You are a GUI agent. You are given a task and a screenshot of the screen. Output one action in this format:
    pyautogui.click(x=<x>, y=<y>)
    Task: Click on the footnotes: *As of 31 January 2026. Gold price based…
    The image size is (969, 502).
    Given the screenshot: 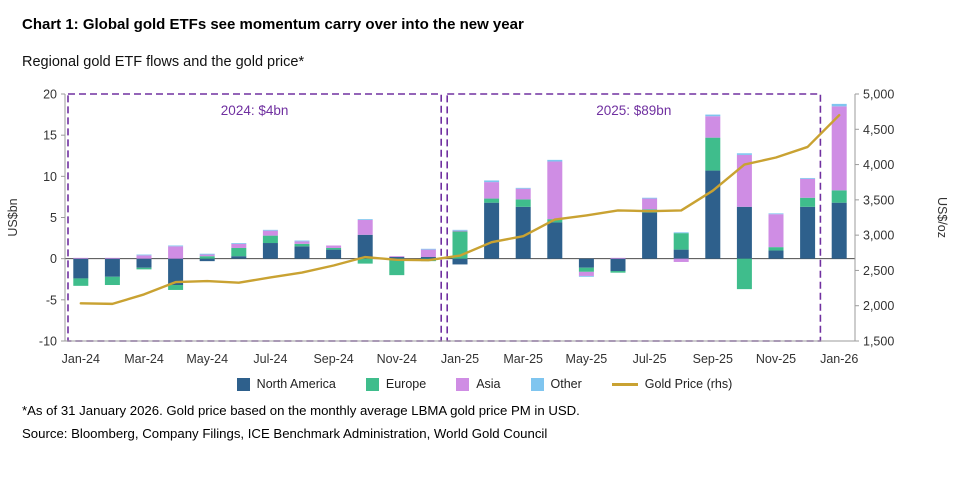 What is the action you would take?
    pyautogui.click(x=495, y=422)
    